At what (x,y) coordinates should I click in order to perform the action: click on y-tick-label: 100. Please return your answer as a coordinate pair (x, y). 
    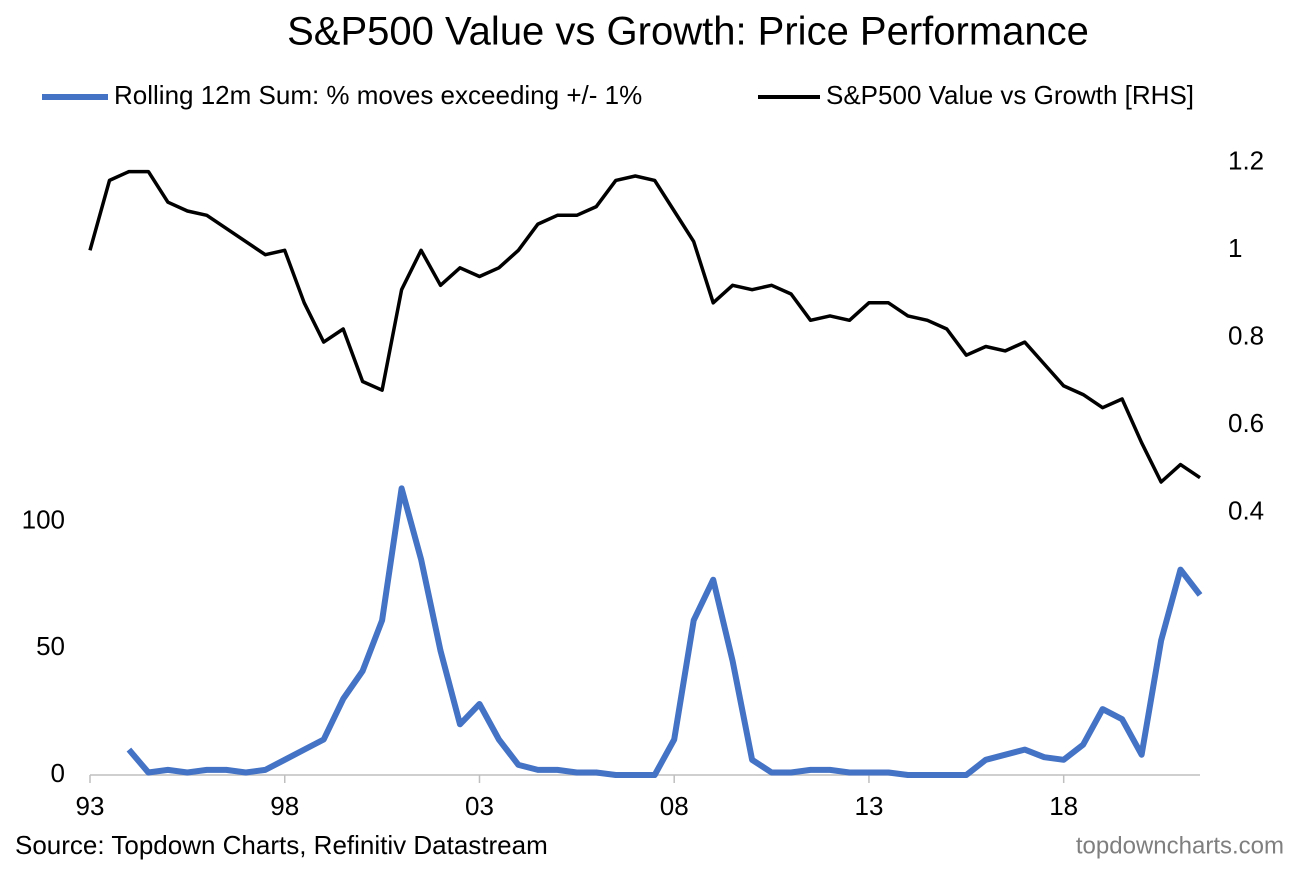
    Looking at the image, I should click on (43, 519).